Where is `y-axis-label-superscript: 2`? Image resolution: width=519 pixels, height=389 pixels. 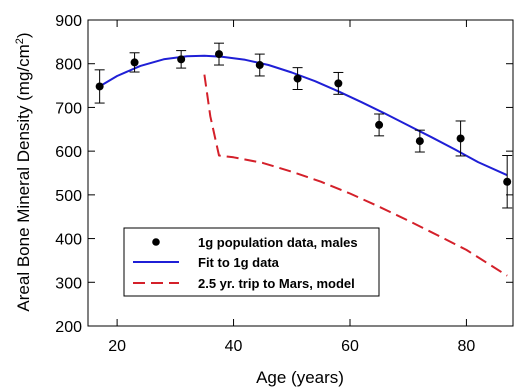 y-axis-label-superscript: 2 is located at coordinates (20, 41).